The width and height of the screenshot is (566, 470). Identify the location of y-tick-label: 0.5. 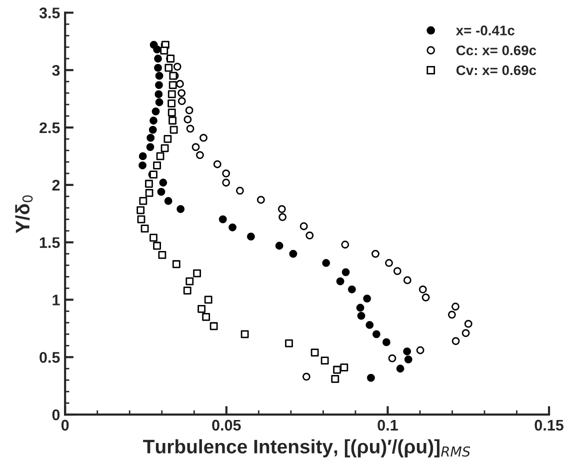
(50, 357).